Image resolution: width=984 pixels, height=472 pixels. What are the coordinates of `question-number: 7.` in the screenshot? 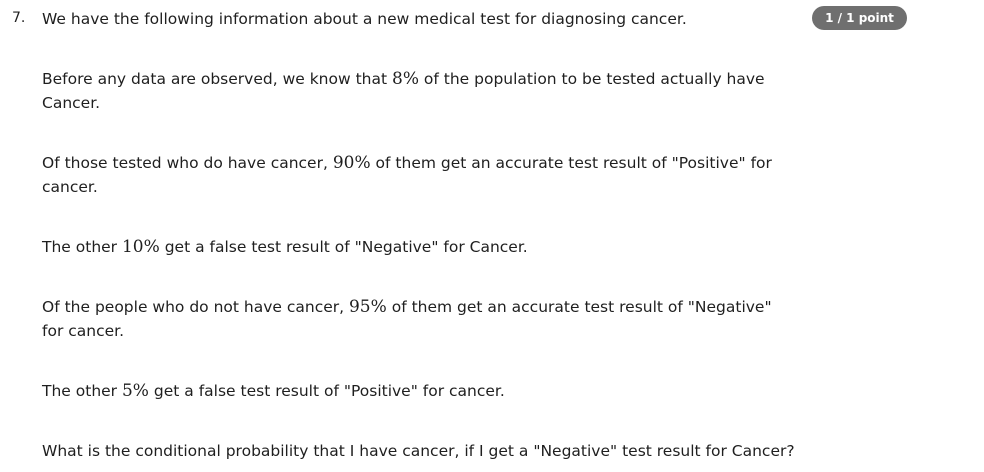 It's located at (19, 18).